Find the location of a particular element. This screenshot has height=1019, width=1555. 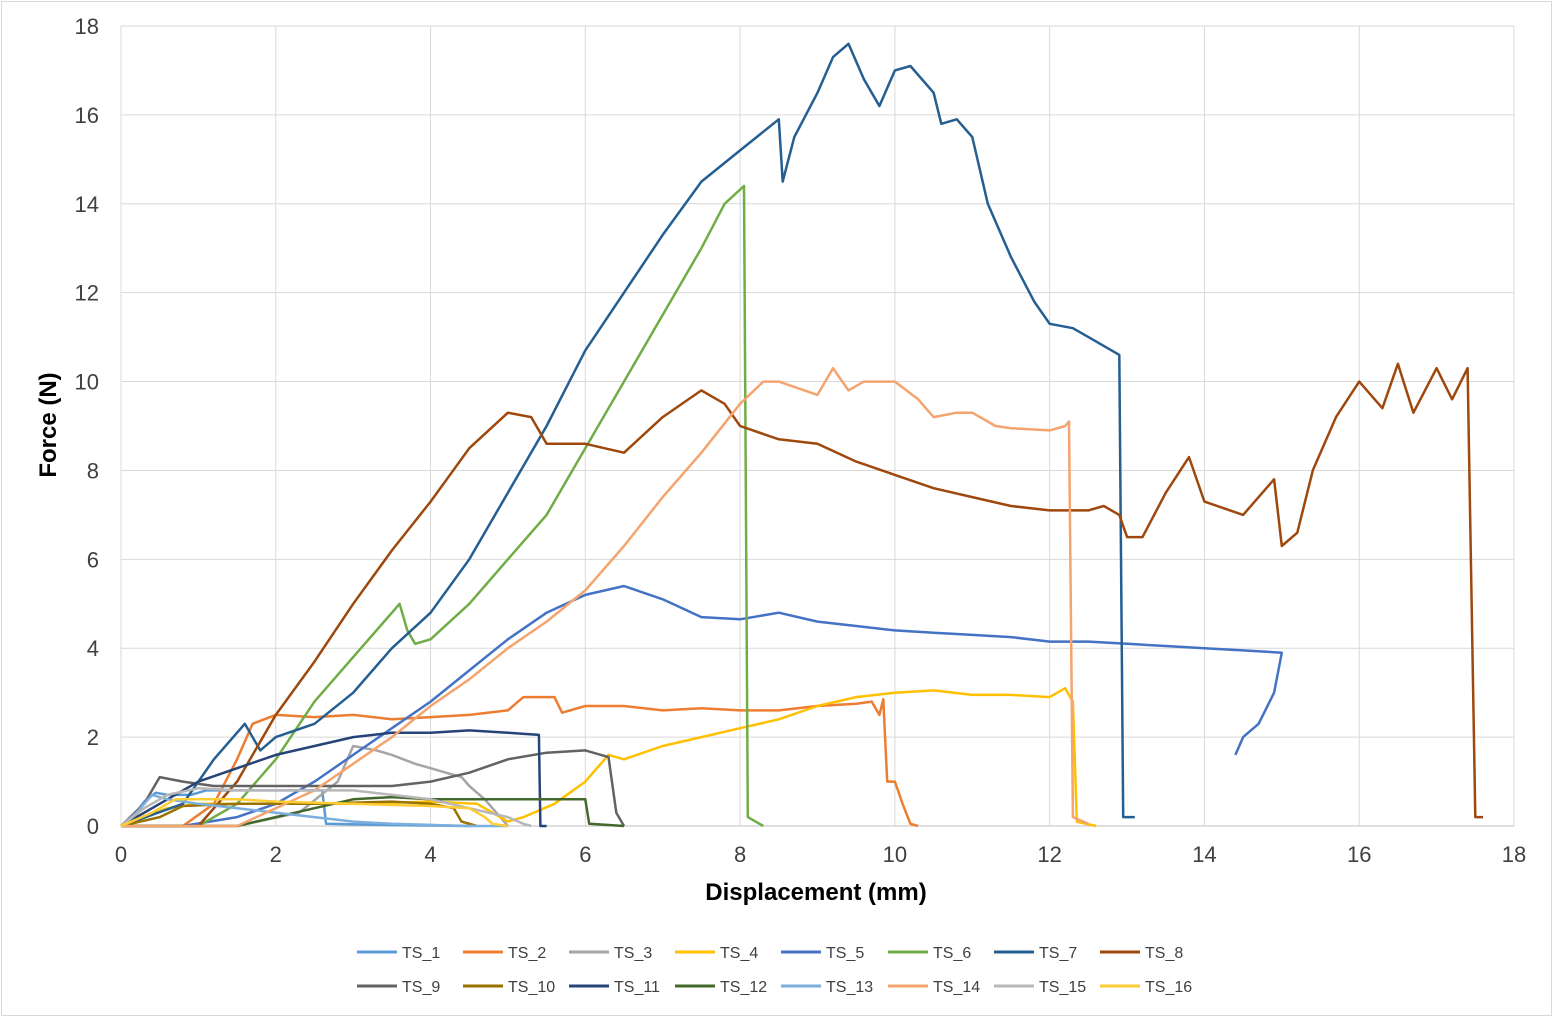

legend-item: TS_5 is located at coordinates (822, 953).